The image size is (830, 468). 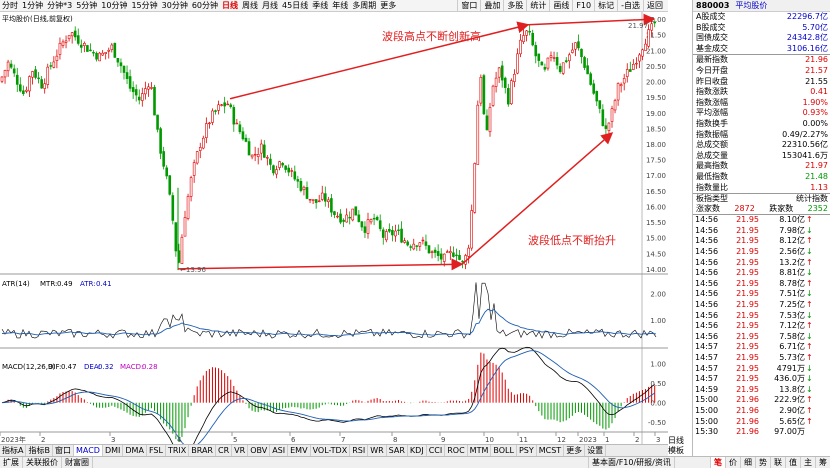 I want to click on toolbar-right-button: 标记, so click(x=605, y=6).